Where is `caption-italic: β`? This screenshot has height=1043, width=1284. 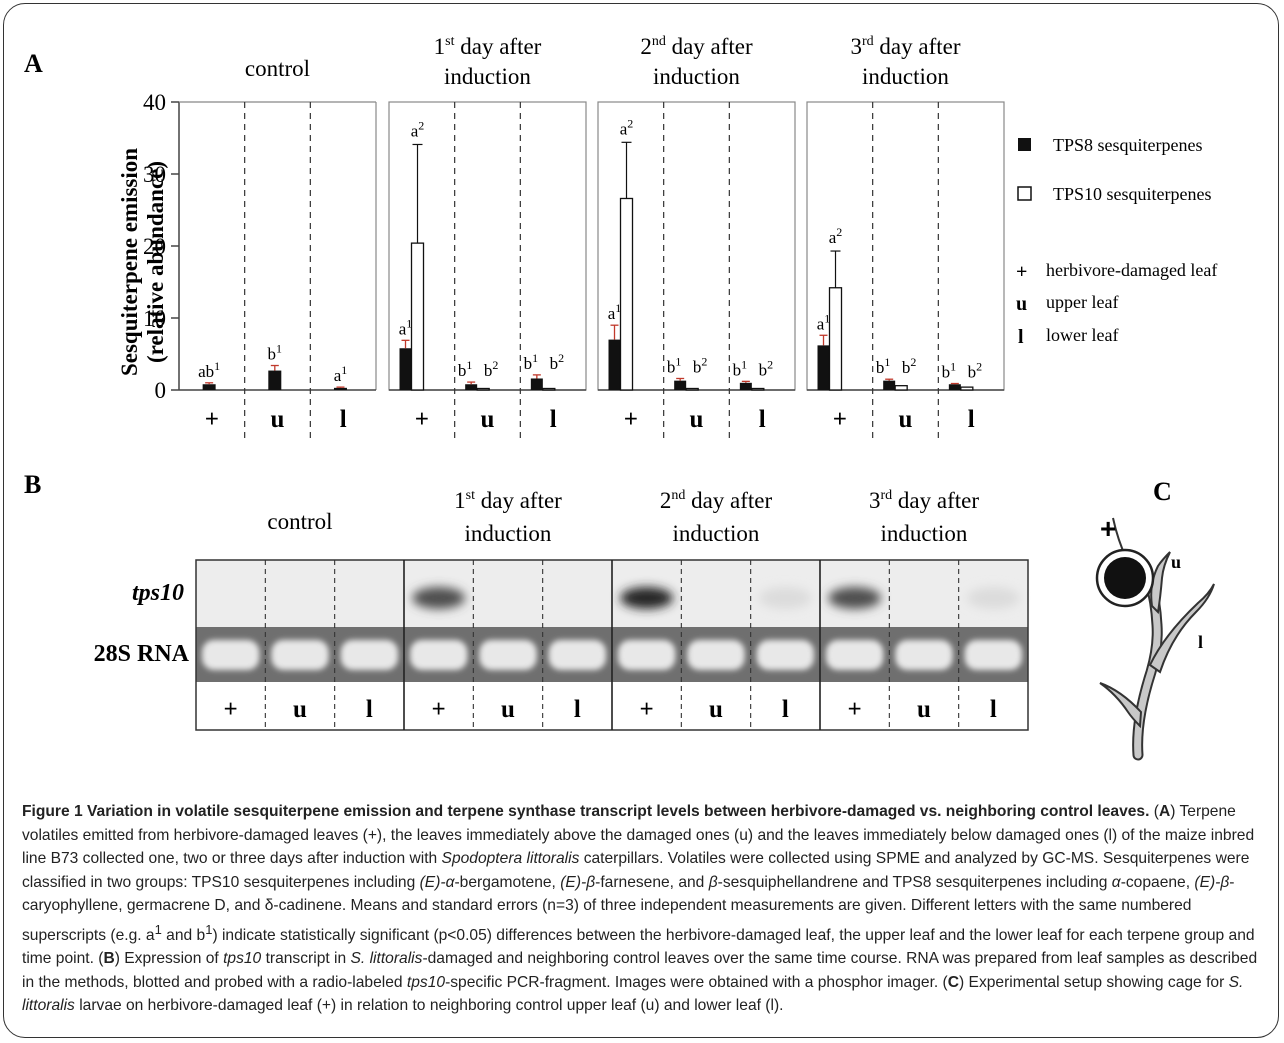
caption-italic: β is located at coordinates (713, 882).